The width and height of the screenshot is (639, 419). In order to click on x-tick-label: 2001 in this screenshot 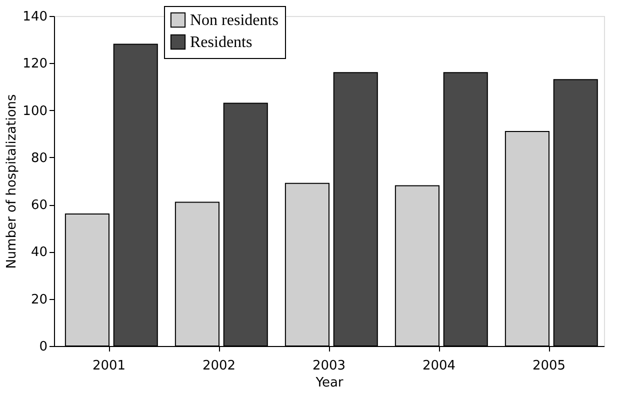, I will do `click(109, 366)`.